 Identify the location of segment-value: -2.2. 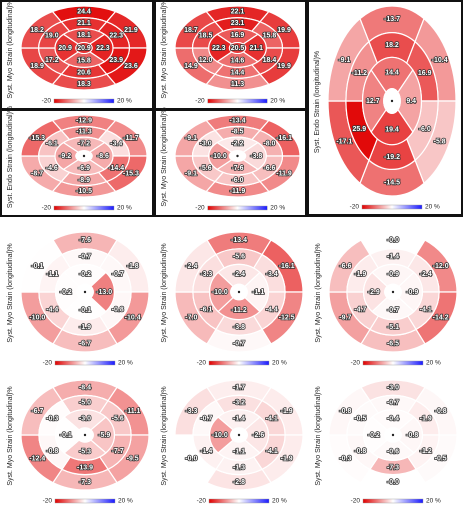
(237, 144).